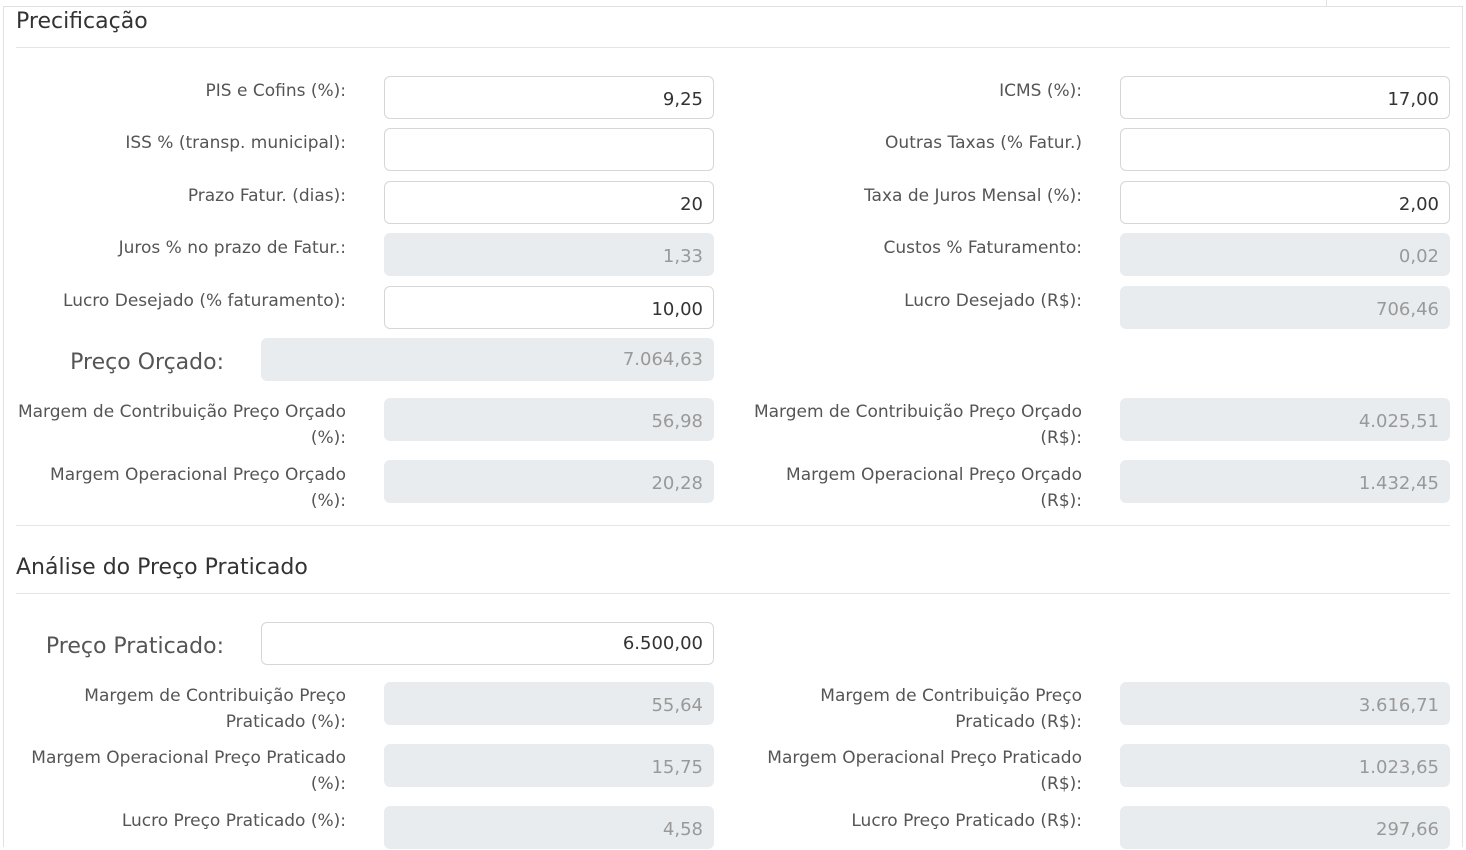 This screenshot has width=1466, height=850. What do you see at coordinates (549, 97) in the screenshot?
I see `pis-cofins-input: 9,25` at bounding box center [549, 97].